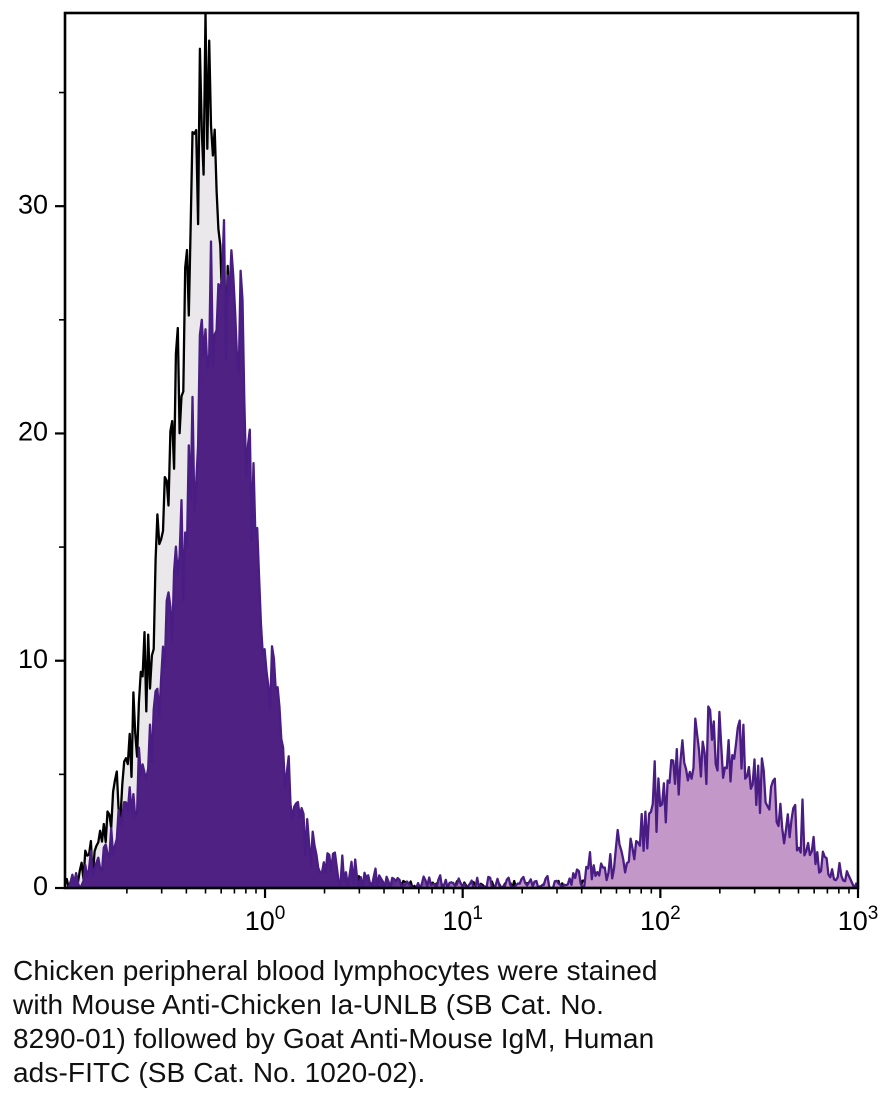  I want to click on x-tick-label: 10³, so click(858, 919).